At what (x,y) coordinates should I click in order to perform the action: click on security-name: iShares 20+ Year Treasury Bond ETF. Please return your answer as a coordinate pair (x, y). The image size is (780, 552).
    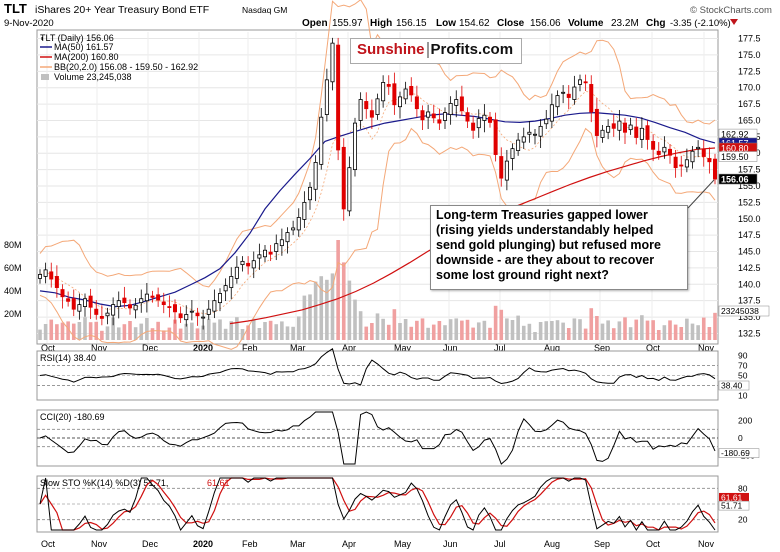
    Looking at the image, I should click on (122, 10).